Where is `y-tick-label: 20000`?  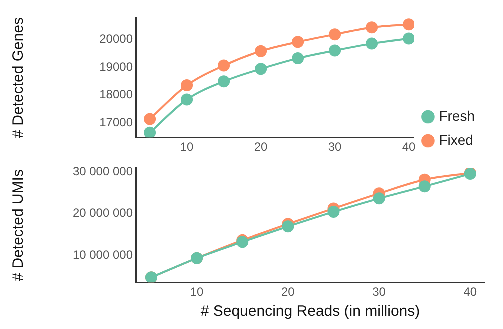 y-tick-label: 20000 is located at coordinates (117, 39).